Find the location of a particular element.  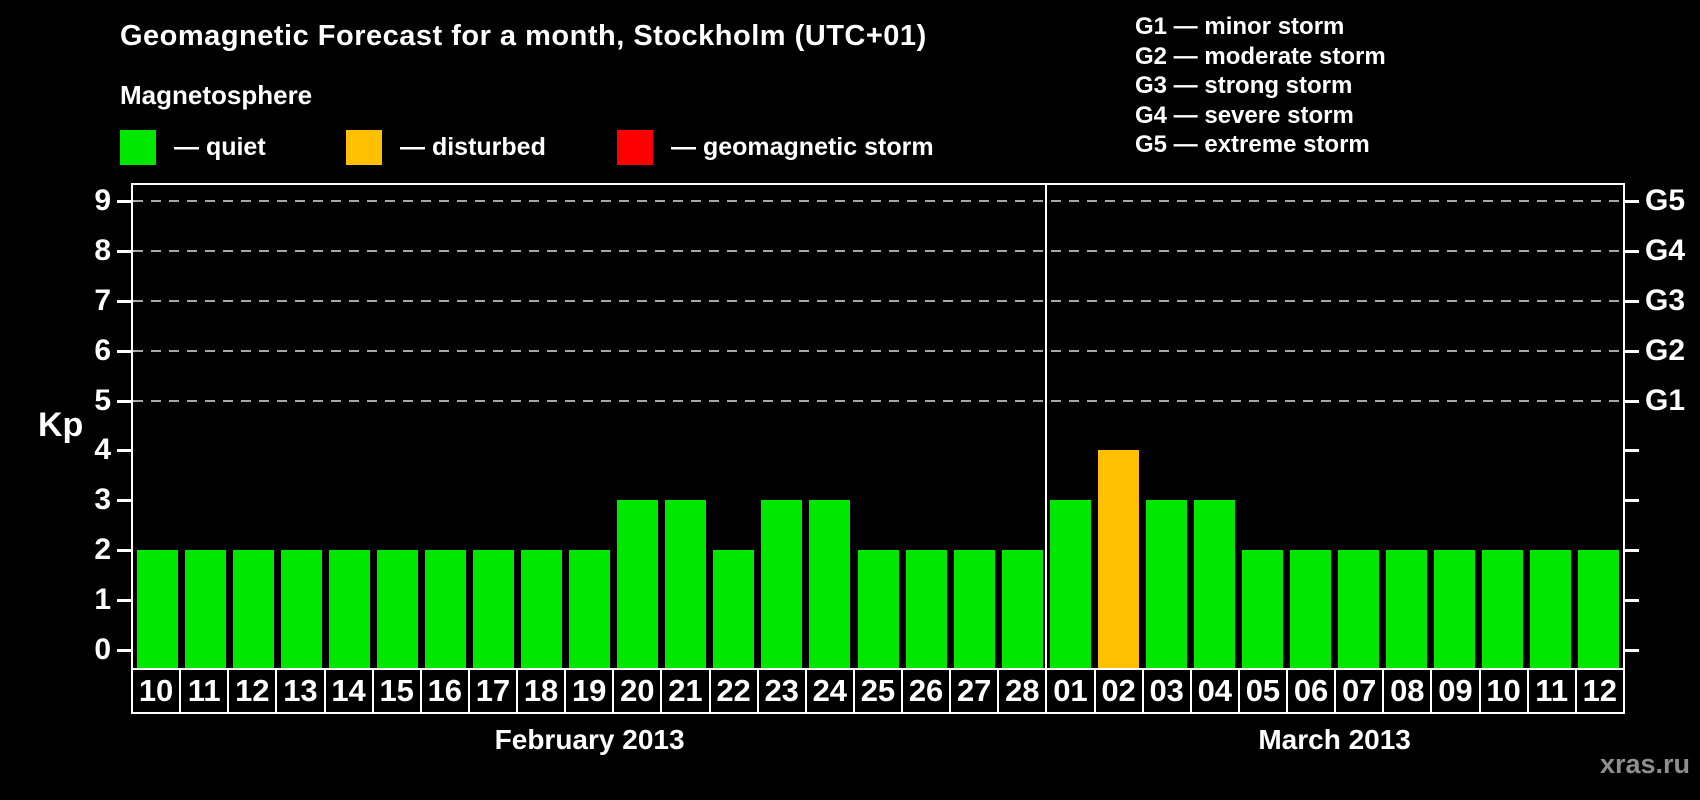

date-cell-feb-25: 25 is located at coordinates (877, 691).